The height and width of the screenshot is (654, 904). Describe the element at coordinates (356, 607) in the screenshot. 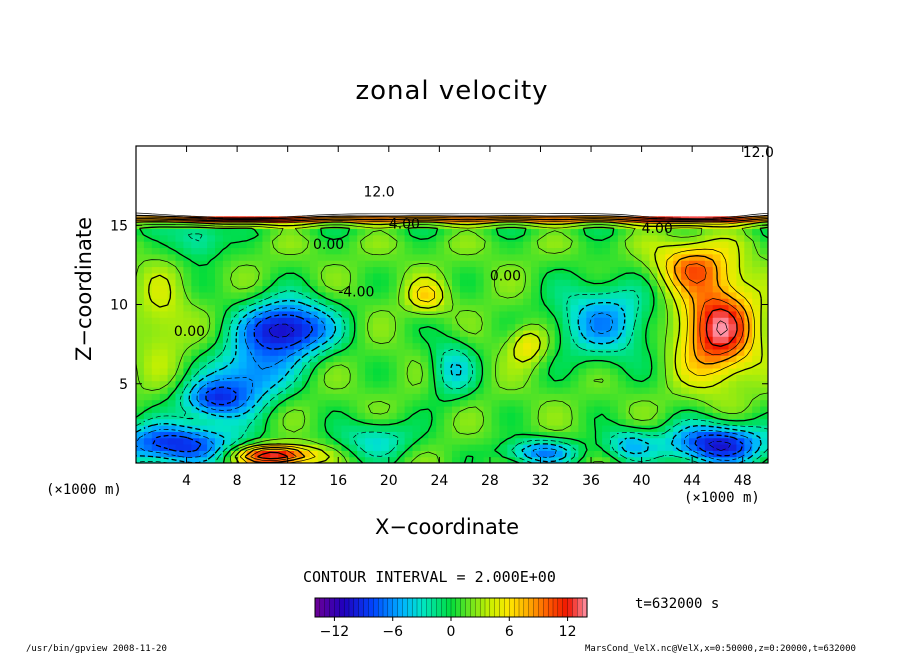

I see `colorbar-segment` at that location.